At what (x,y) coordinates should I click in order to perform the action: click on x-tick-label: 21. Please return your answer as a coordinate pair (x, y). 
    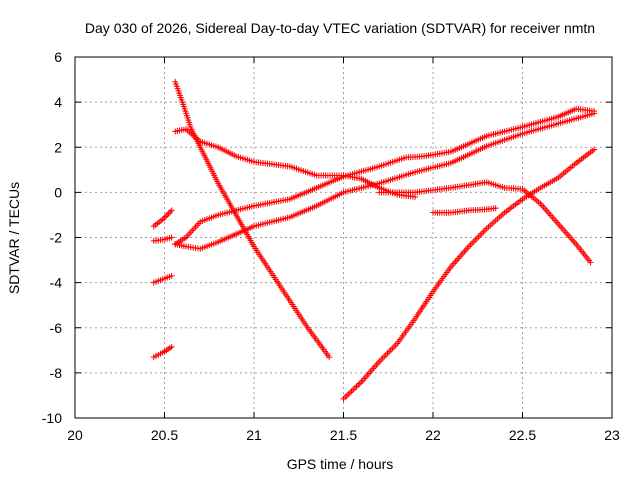
    Looking at the image, I should click on (254, 435).